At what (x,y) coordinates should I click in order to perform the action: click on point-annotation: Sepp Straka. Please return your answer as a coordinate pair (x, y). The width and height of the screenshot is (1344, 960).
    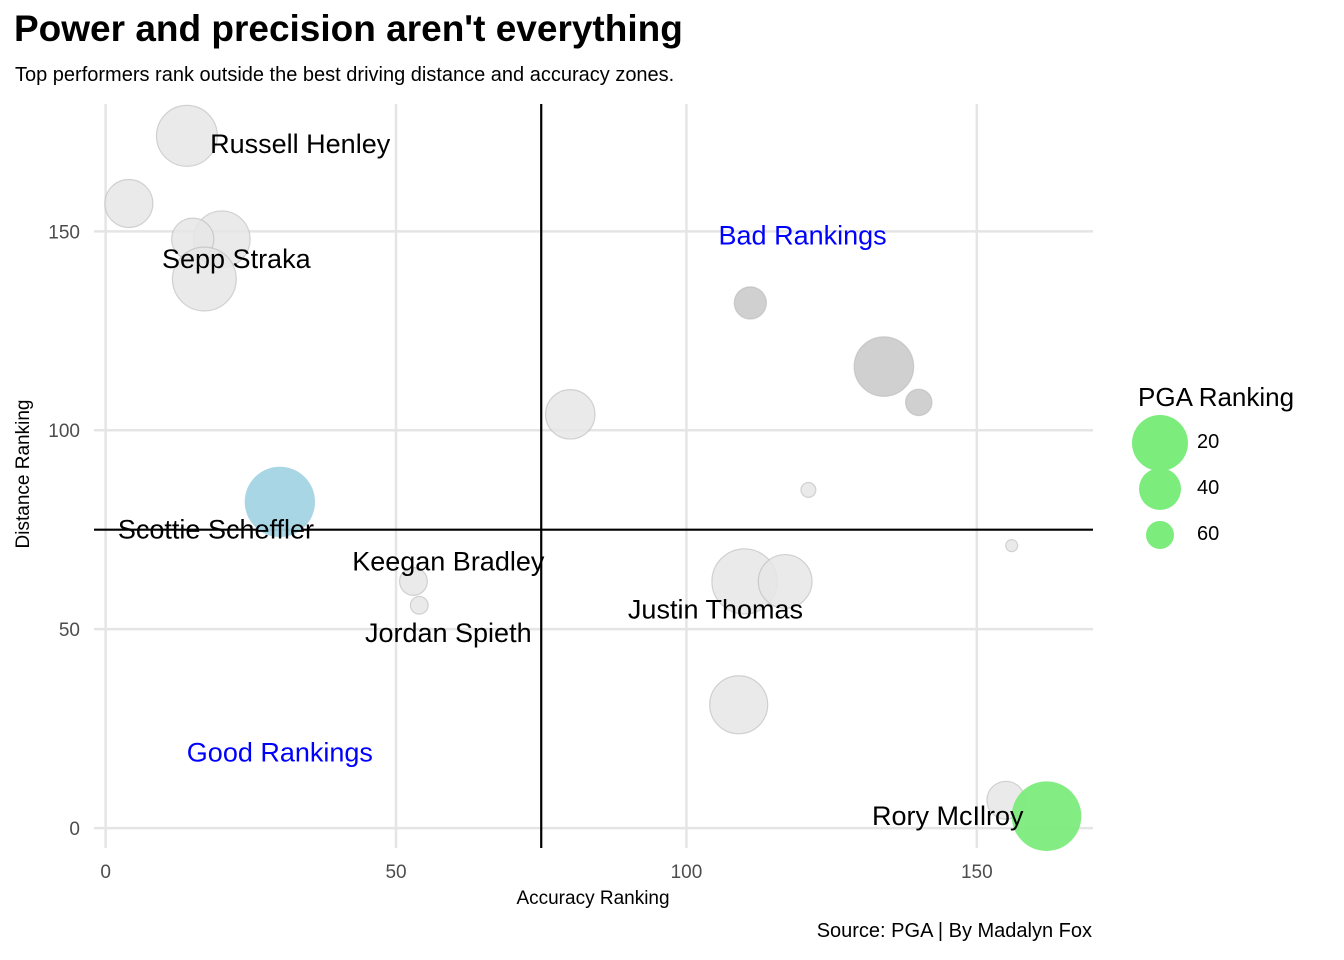
    Looking at the image, I should click on (237, 259).